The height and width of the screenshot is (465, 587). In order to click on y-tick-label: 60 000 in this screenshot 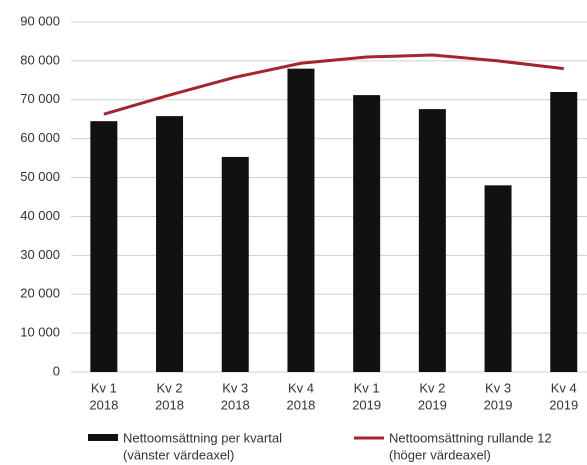, I will do `click(40, 137)`.